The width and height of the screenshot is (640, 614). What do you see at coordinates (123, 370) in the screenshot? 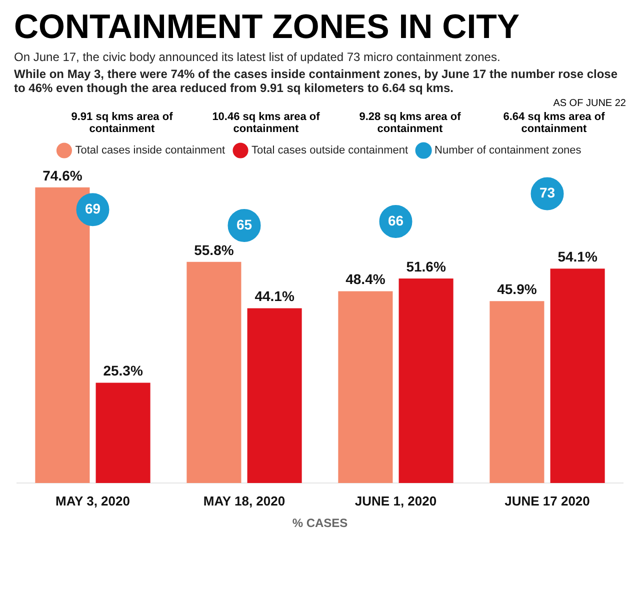
I see `data-label: 25.3%` at bounding box center [123, 370].